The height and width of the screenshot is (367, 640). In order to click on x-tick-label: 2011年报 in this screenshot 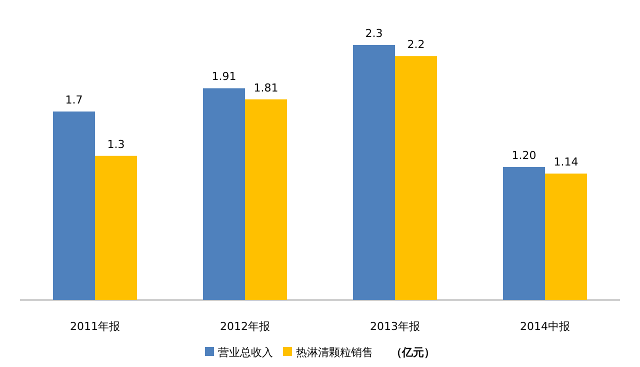, I will do `click(95, 326)`.